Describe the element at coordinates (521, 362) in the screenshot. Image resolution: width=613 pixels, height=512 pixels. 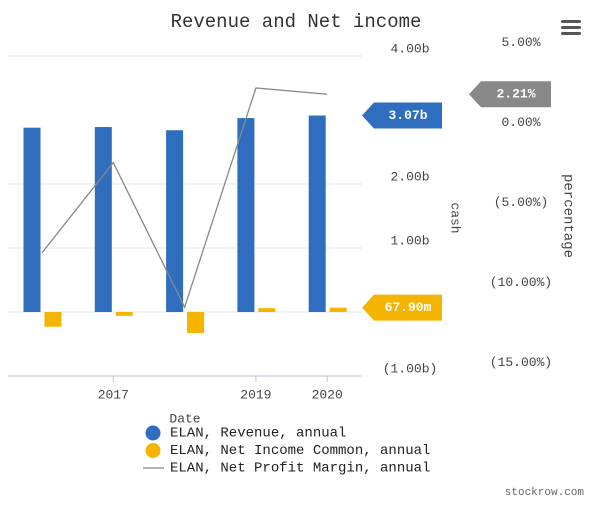
I see `y2-tick-label: (15.00%)` at that location.